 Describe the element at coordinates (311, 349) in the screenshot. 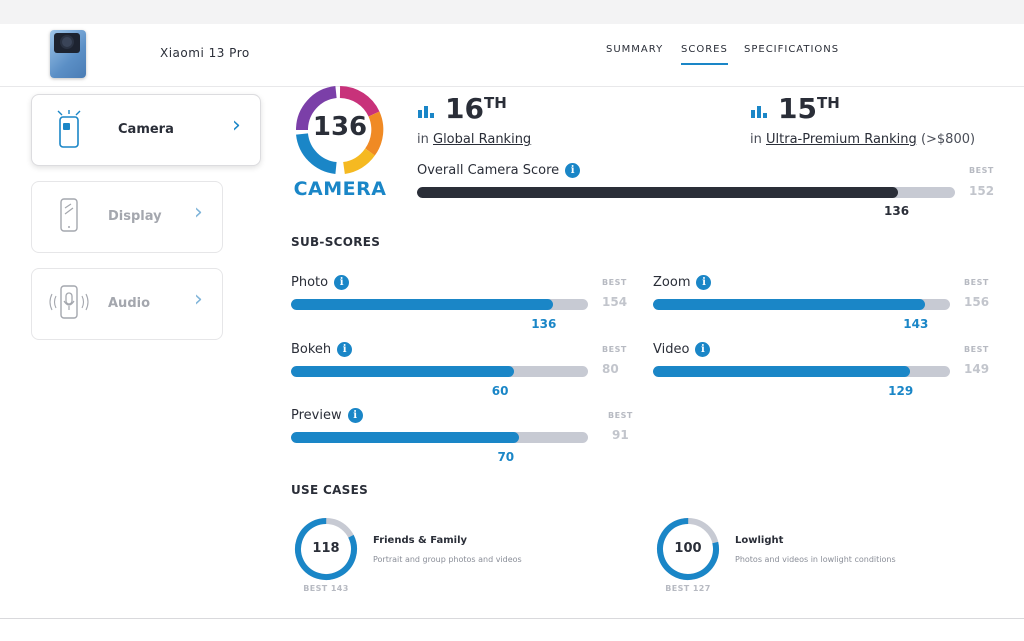

I see `sub-score-name: Bokeh` at that location.